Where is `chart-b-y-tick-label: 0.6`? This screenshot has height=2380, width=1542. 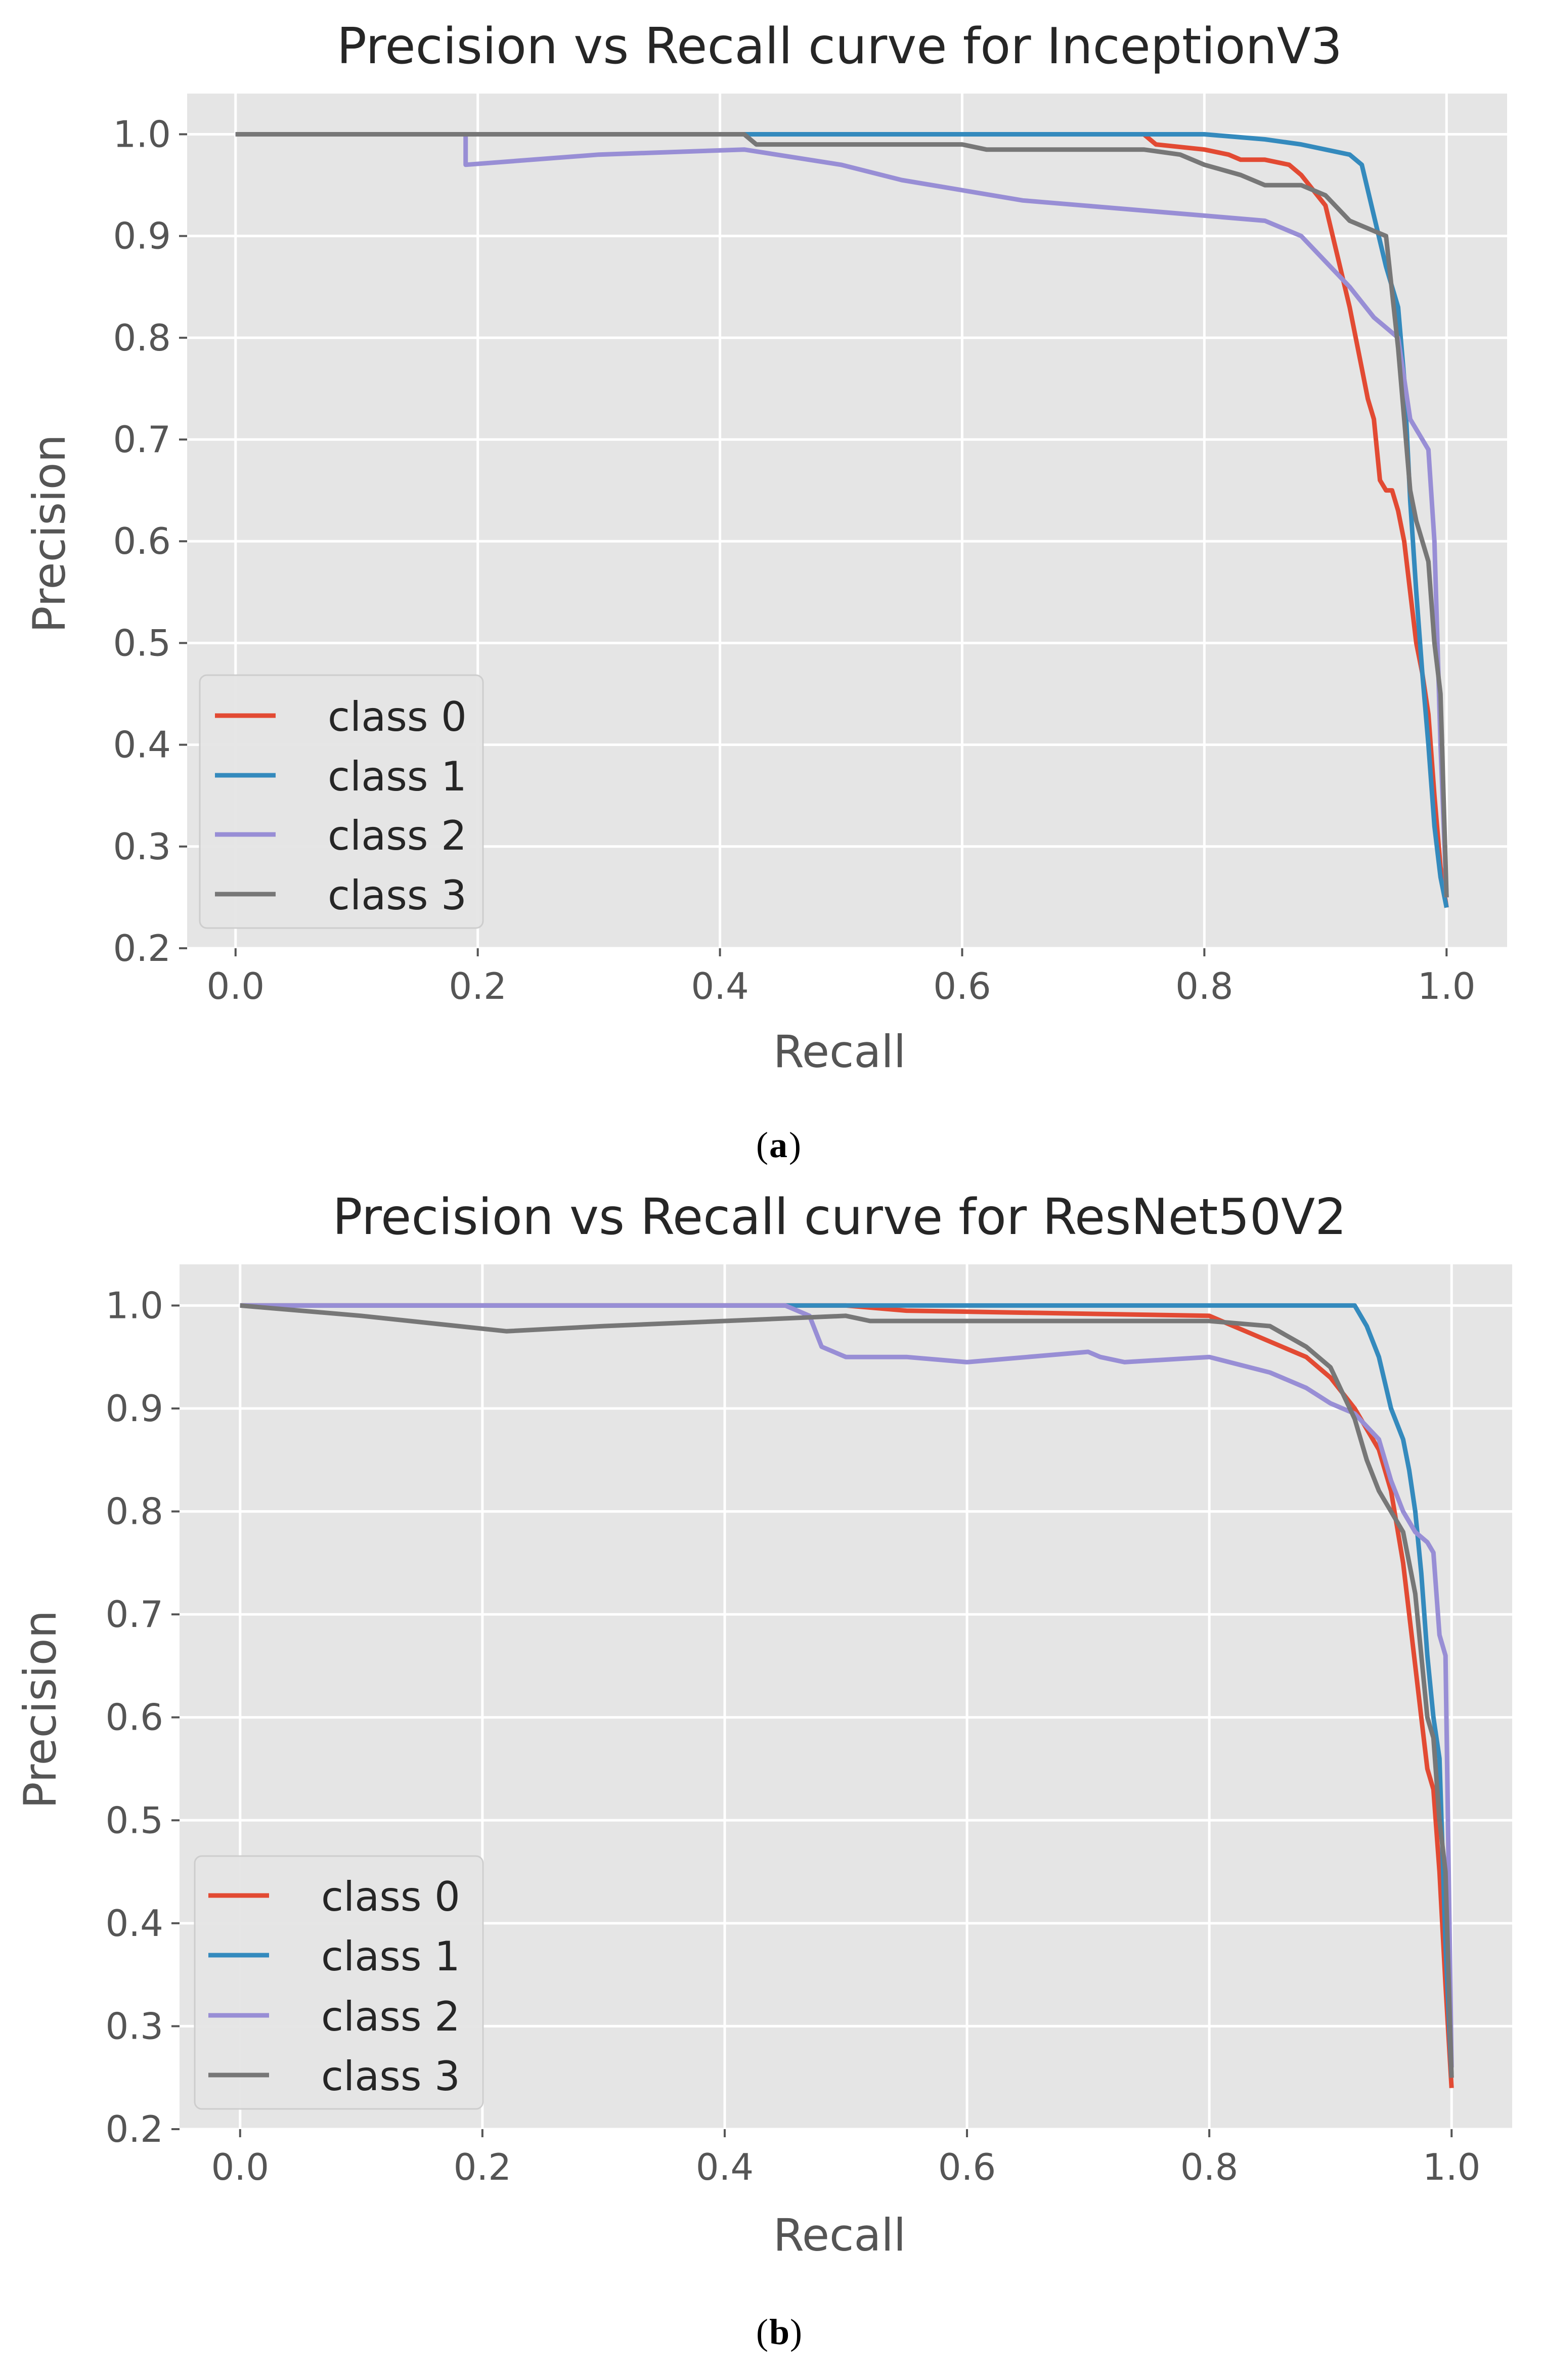
chart-b-y-tick-label: 0.6 is located at coordinates (134, 1718).